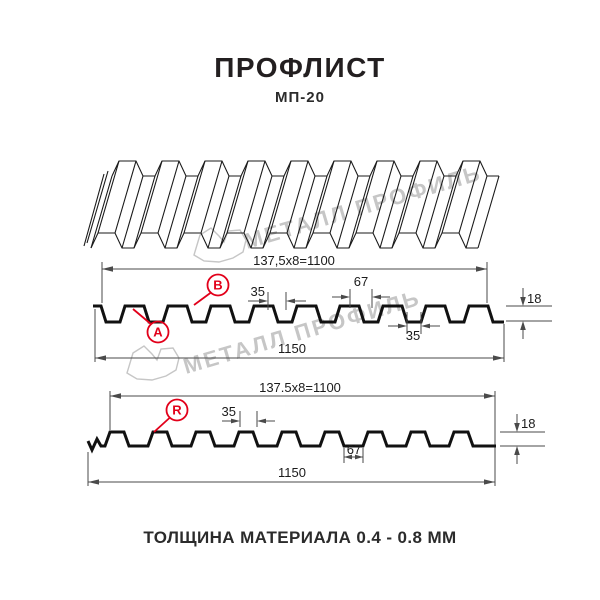  Describe the element at coordinates (528, 423) in the screenshot. I see `dim-height-bottom-value: 18` at that location.